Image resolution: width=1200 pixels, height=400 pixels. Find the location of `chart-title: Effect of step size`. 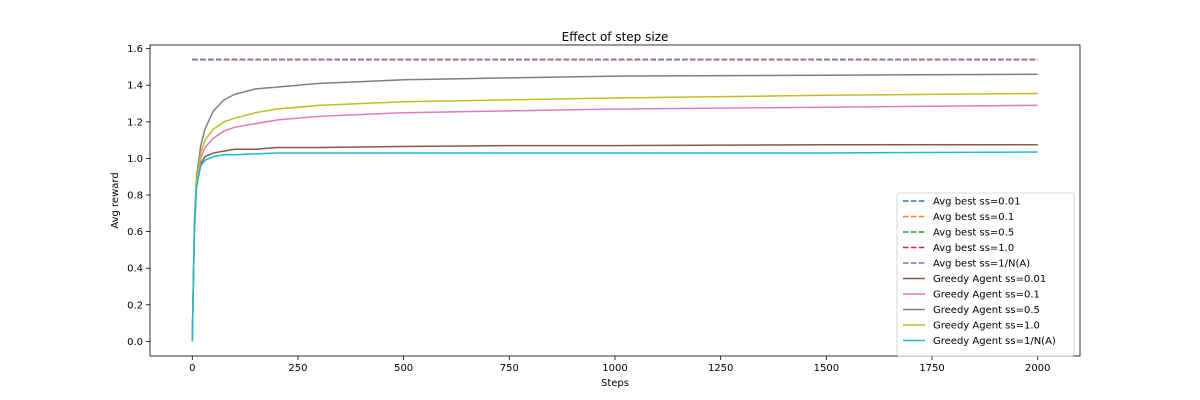

chart-title: Effect of step size is located at coordinates (615, 37).